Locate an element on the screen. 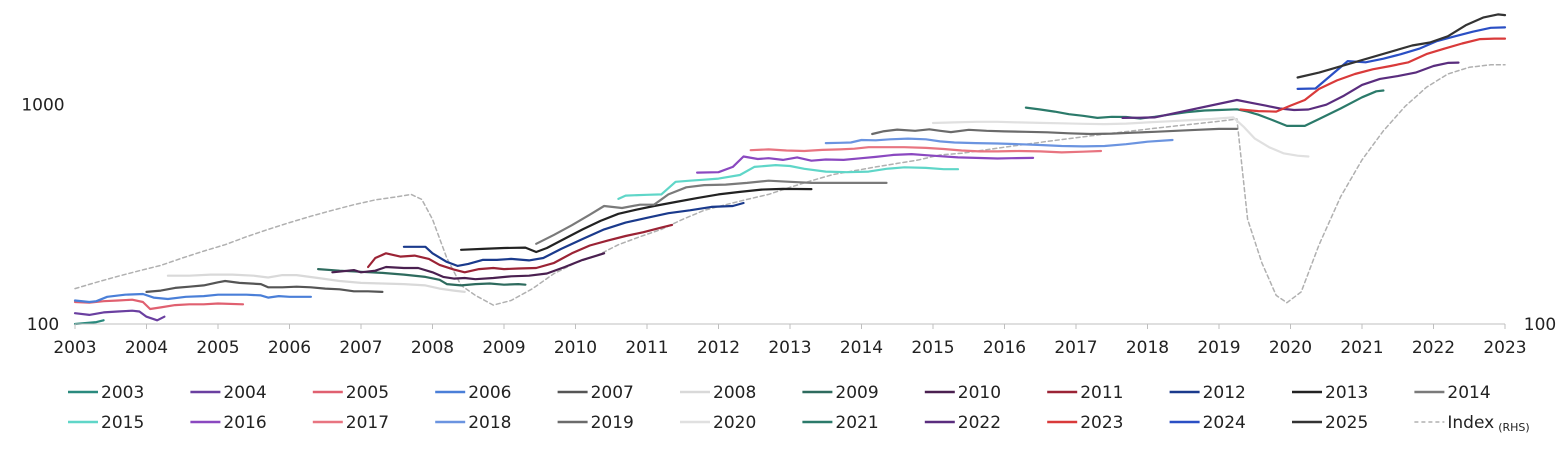 This screenshot has width=1568, height=455. x-tick-label: 2020 is located at coordinates (1290, 348).